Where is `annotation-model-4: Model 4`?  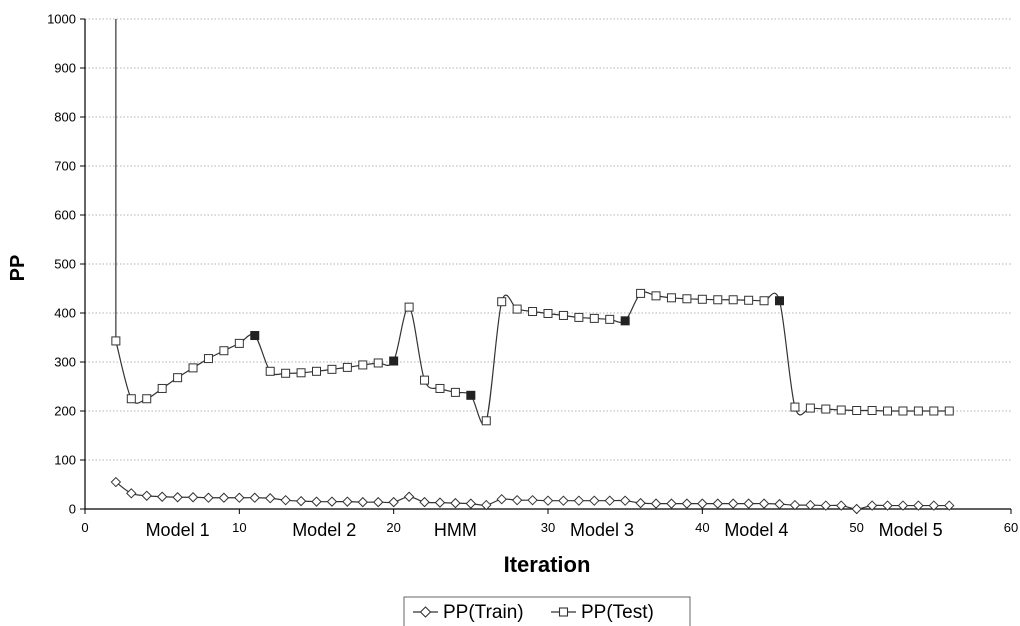 annotation-model-4: Model 4 is located at coordinates (756, 530).